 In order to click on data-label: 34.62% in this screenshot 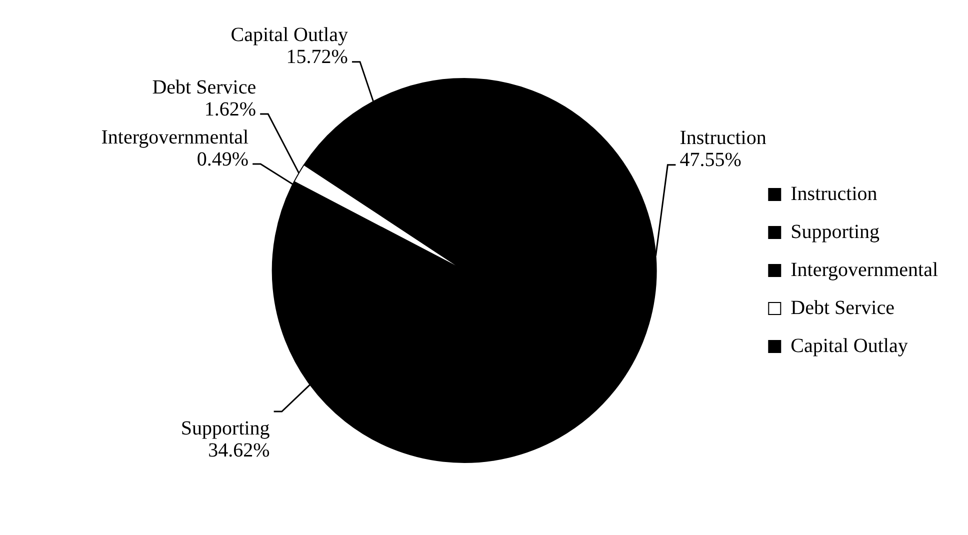, I will do `click(239, 451)`.